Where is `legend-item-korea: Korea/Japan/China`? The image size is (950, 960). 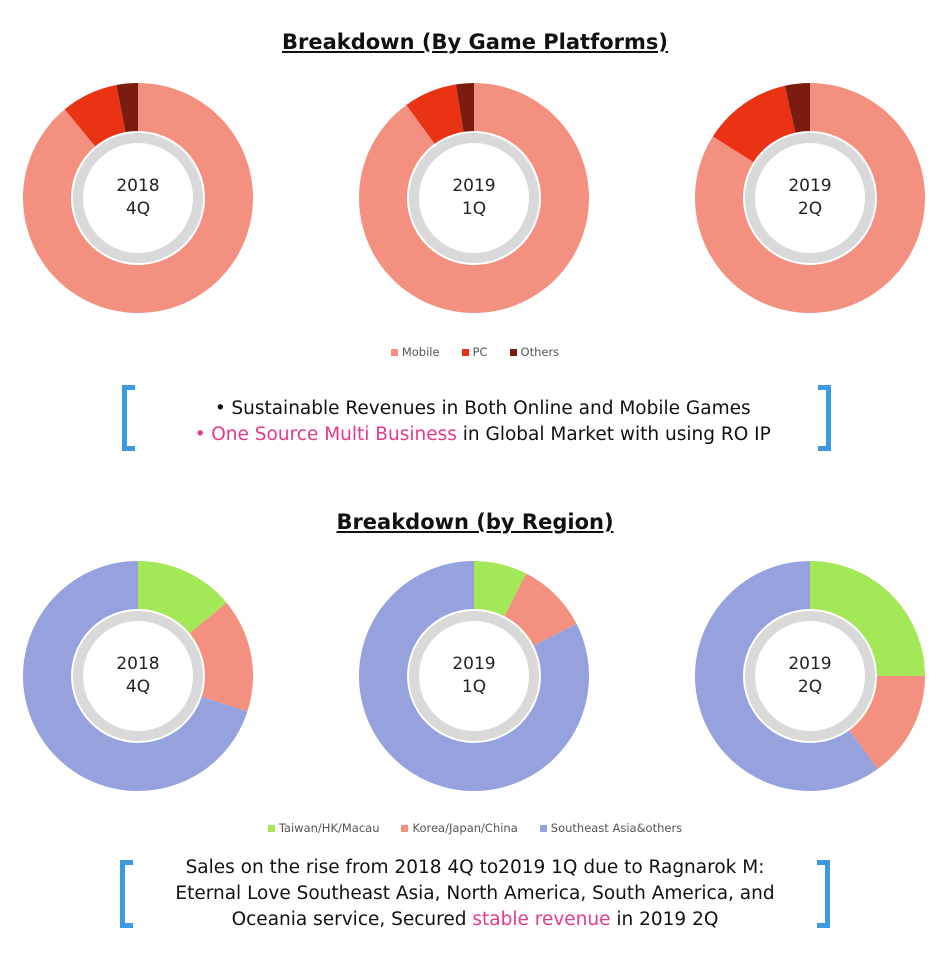 legend-item-korea: Korea/Japan/China is located at coordinates (459, 828).